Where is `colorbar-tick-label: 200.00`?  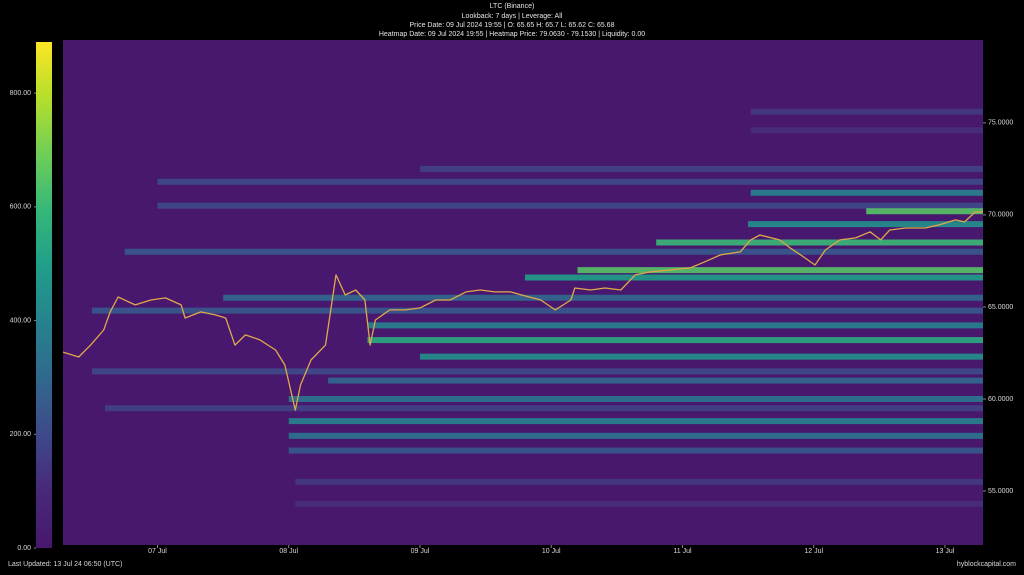 colorbar-tick-label: 200.00 is located at coordinates (21, 434).